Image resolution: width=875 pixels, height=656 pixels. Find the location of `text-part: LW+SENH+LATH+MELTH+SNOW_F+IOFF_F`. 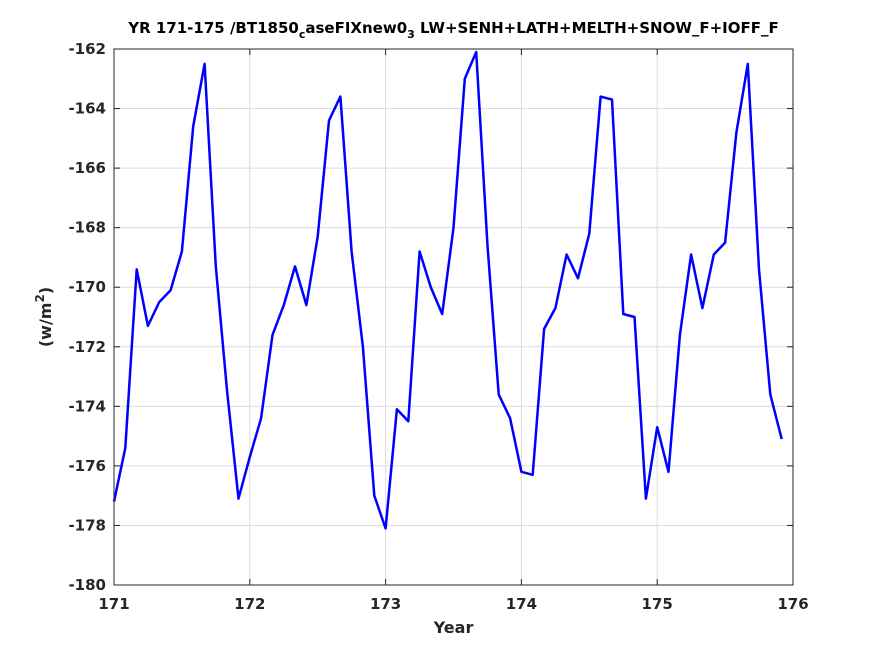

text-part: LW+SENH+LATH+MELTH+SNOW_F+IOFF_F is located at coordinates (597, 28).